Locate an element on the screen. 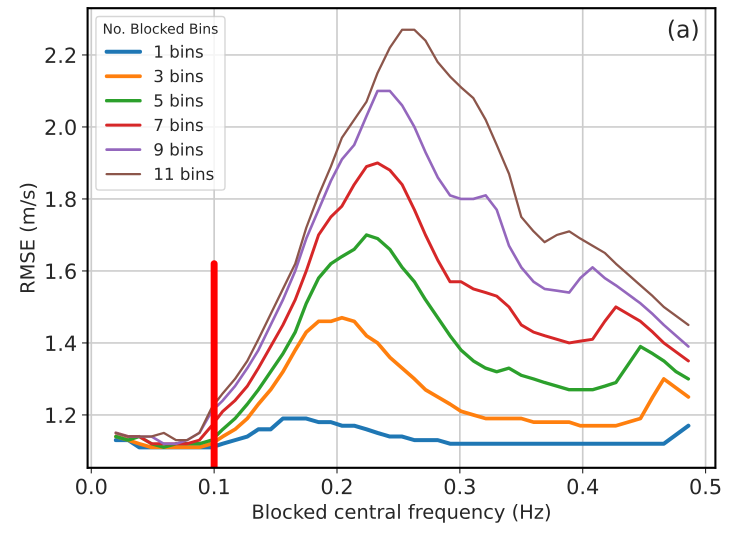  legend-title: No. Blocked Bins is located at coordinates (161, 28).